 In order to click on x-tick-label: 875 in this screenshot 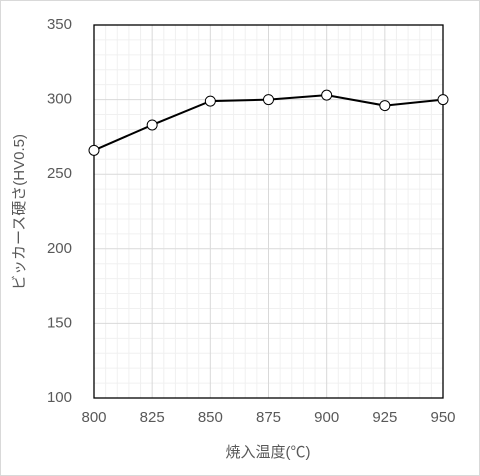, I will do `click(268, 417)`.